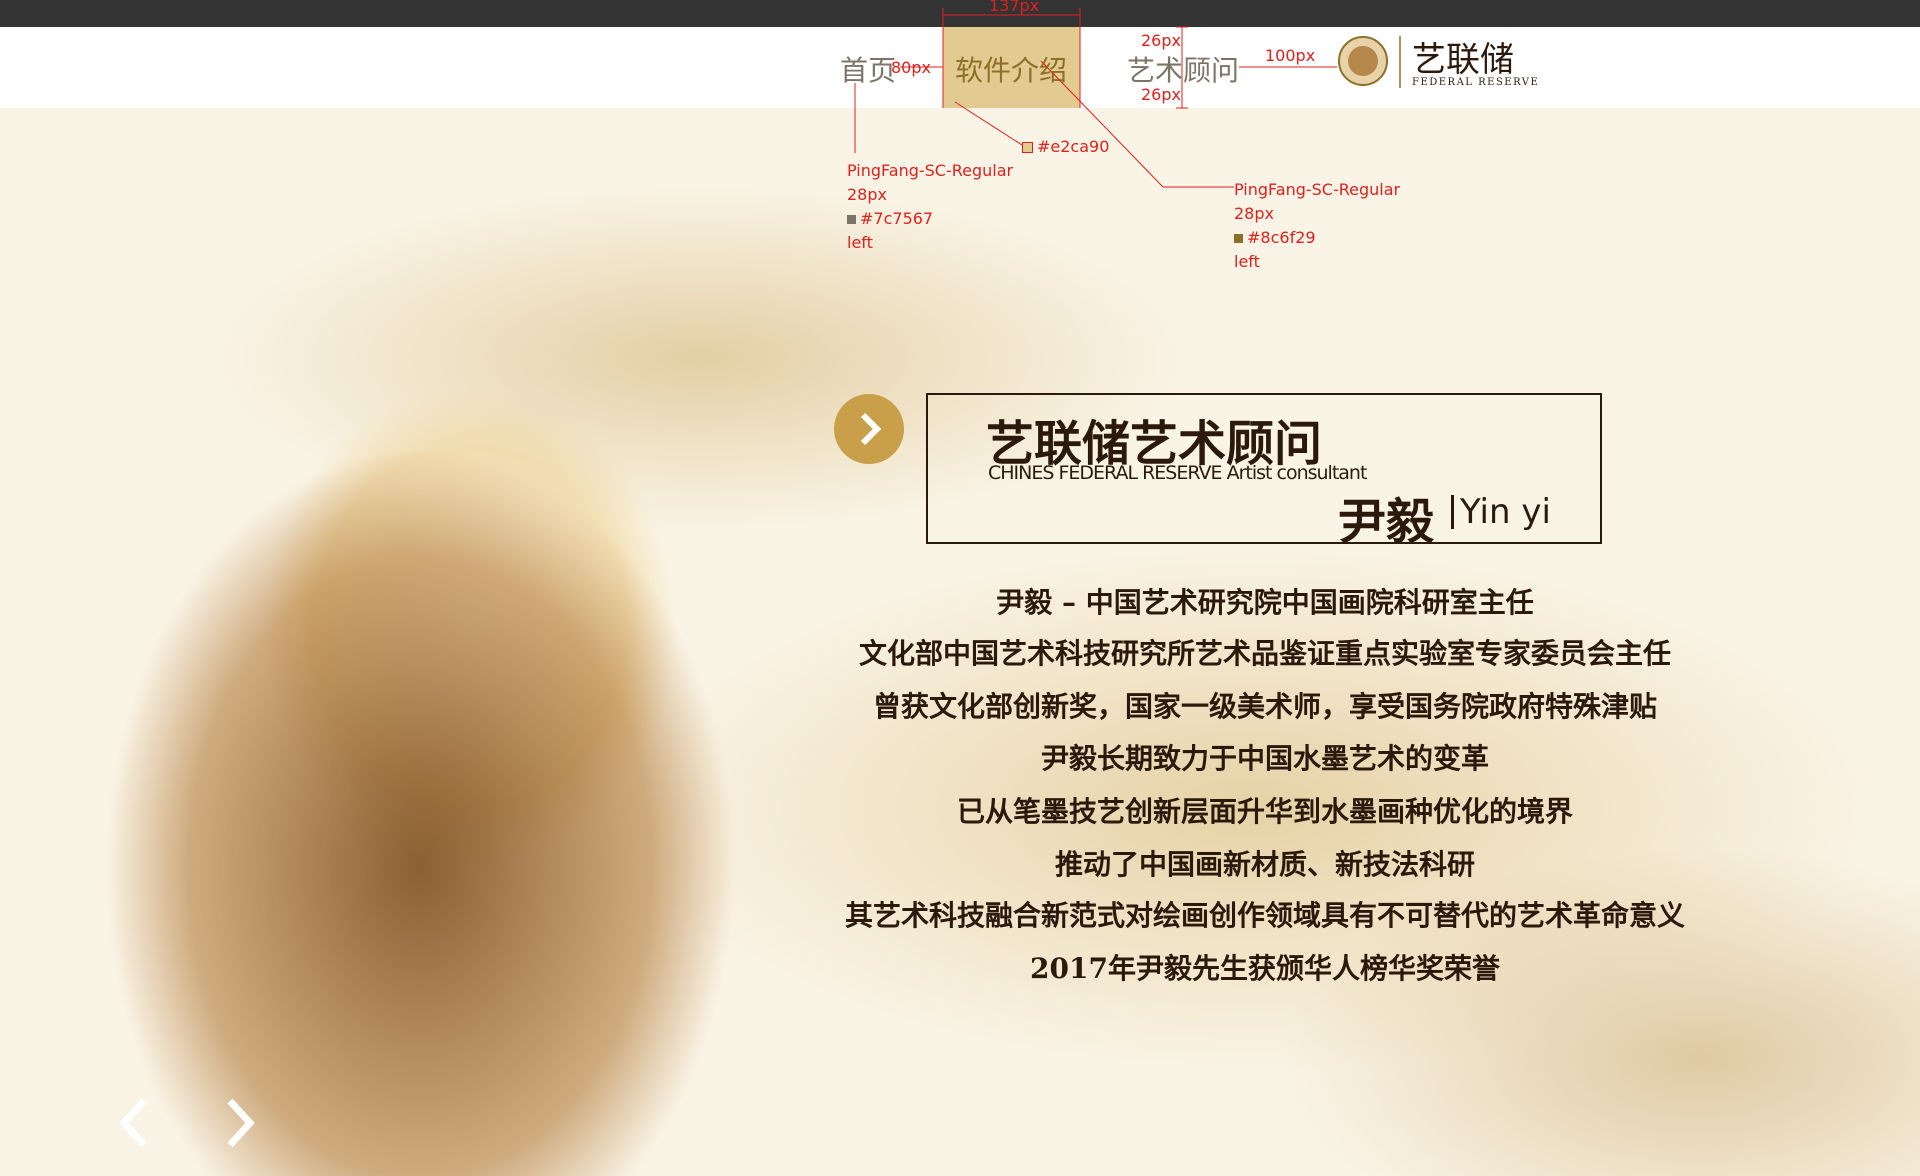 Image resolution: width=1920 pixels, height=1176 pixels. Describe the element at coordinates (1095, 98) in the screenshot. I see `annotation-lines` at that location.